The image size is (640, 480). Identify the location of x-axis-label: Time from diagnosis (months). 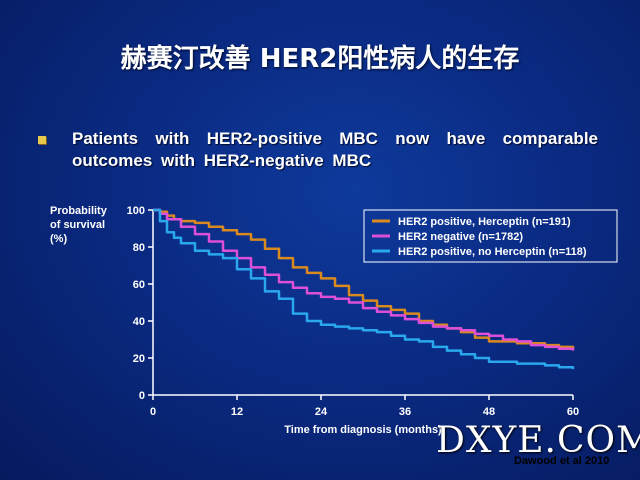
(363, 430).